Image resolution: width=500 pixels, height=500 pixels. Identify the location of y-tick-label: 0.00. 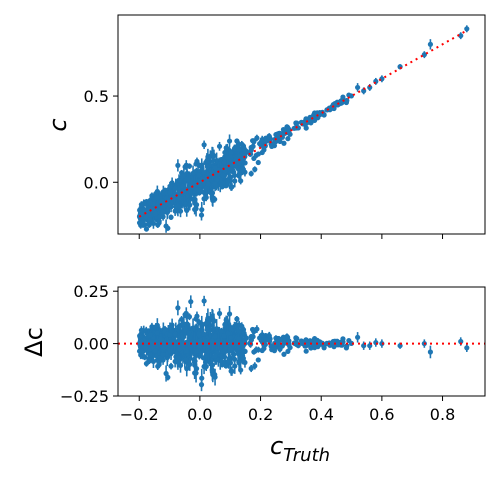
(91, 344).